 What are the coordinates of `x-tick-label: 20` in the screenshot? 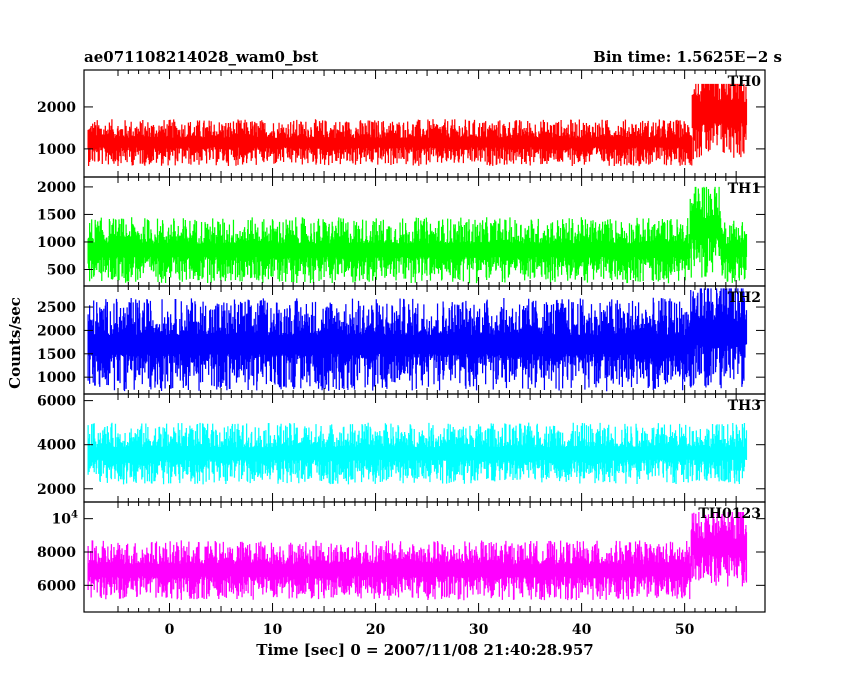 It's located at (376, 630).